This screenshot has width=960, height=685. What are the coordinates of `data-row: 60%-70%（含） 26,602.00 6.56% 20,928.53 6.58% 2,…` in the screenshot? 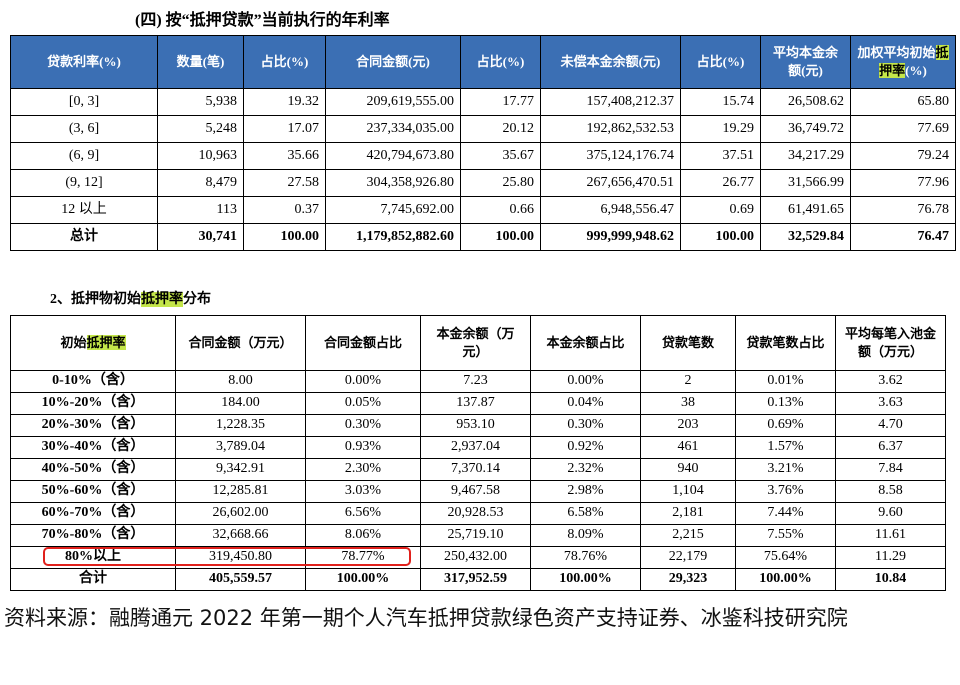 It's located at (478, 513).